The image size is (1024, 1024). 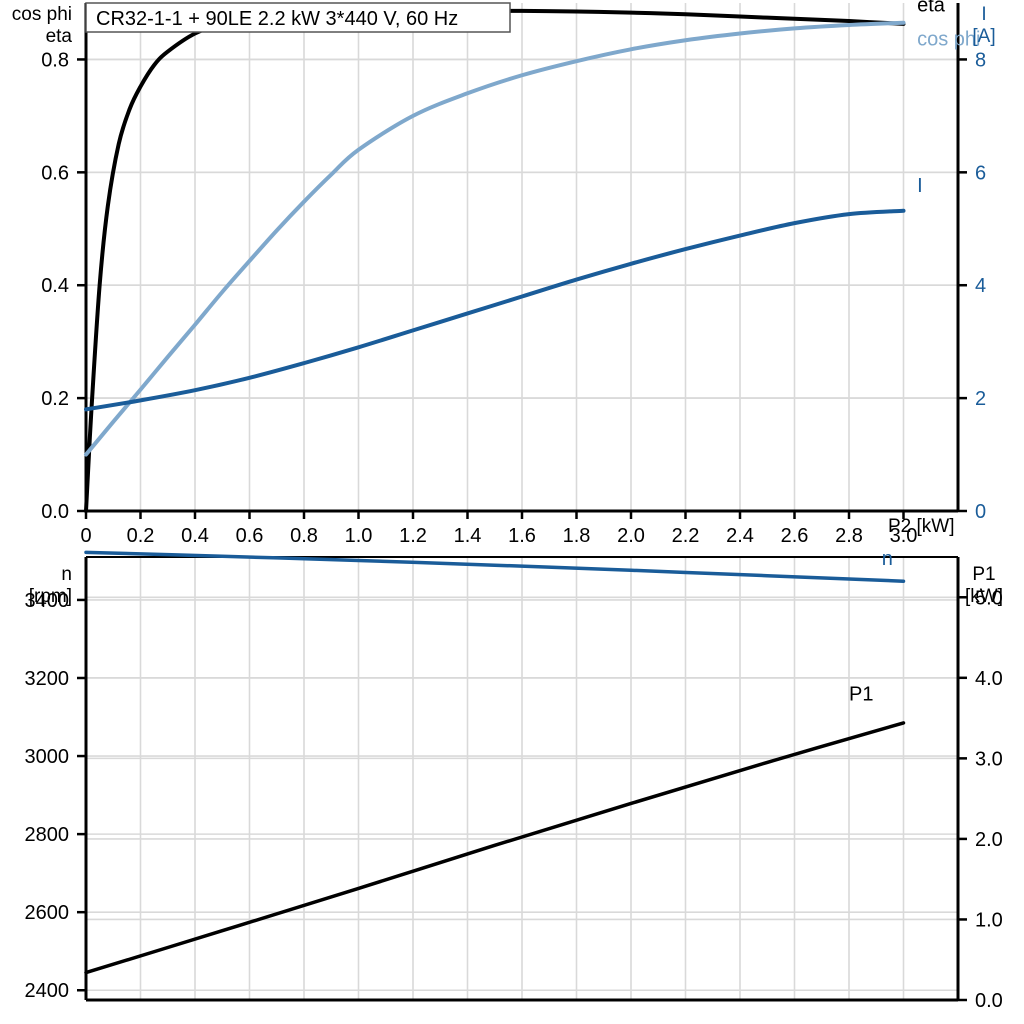 What do you see at coordinates (948, 98) in the screenshot?
I see `top-chart-curve-labels: eta cos phi I` at bounding box center [948, 98].